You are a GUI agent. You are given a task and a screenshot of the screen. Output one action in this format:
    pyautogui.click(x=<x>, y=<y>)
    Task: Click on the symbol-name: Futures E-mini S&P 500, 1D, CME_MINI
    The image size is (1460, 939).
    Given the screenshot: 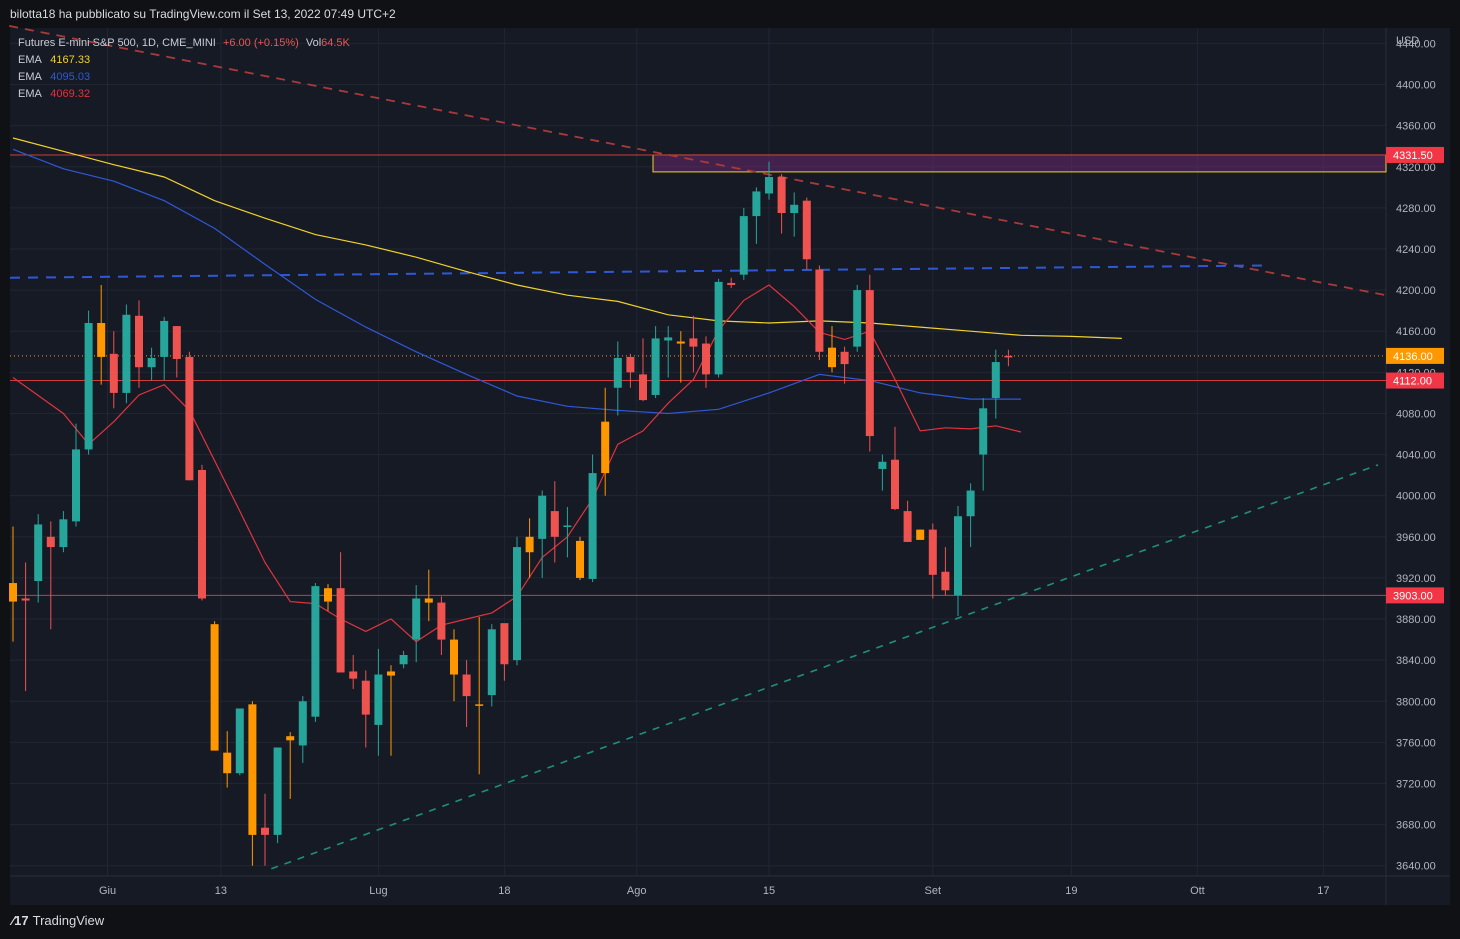 What is the action you would take?
    pyautogui.click(x=117, y=43)
    